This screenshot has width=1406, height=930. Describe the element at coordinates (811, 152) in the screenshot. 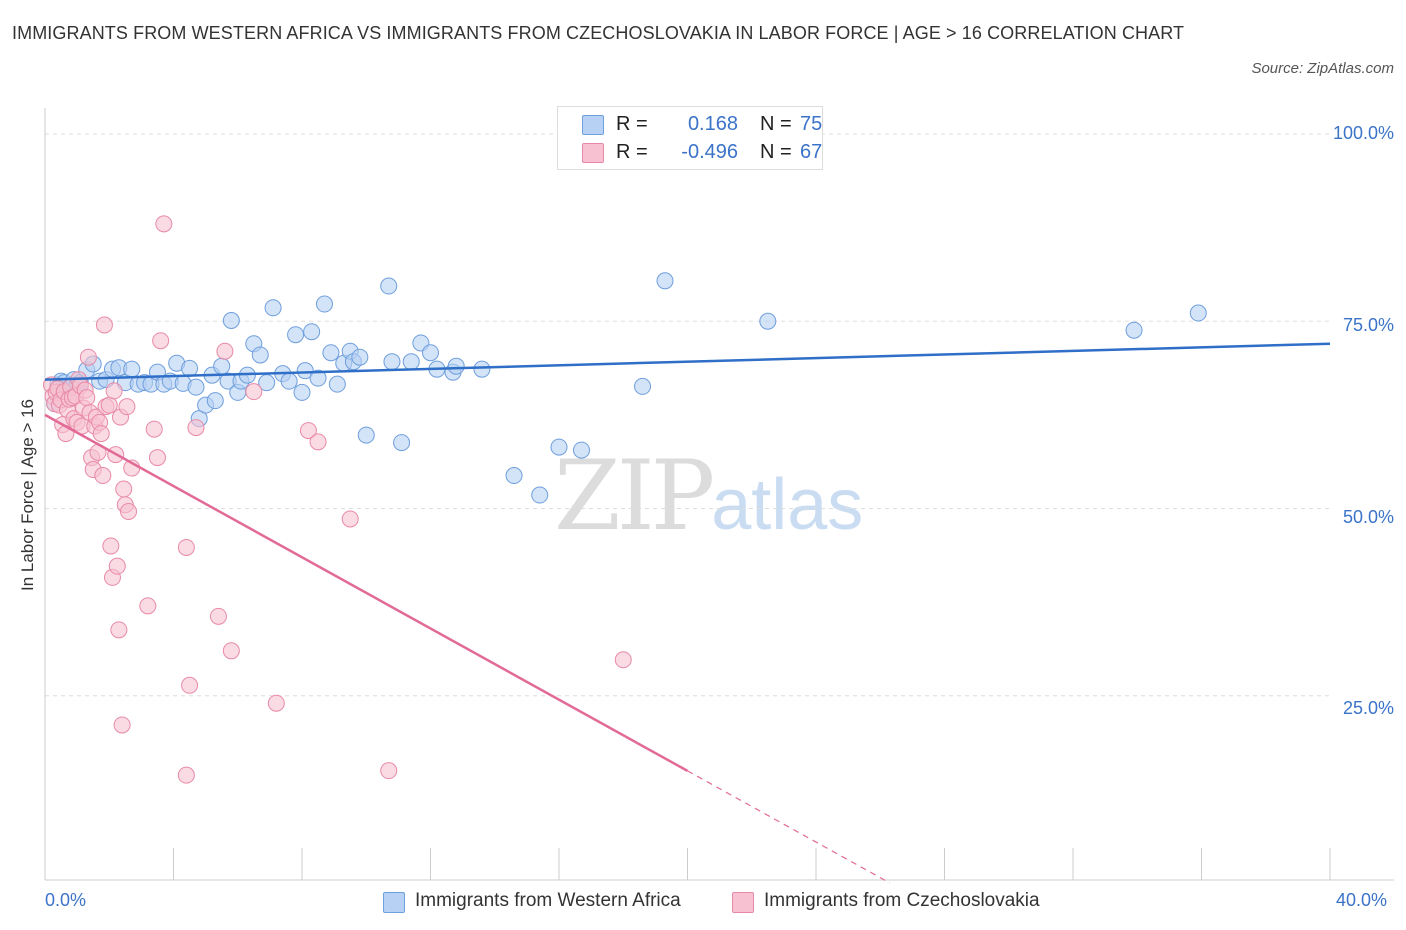

I see `legend-n-value: 67` at that location.